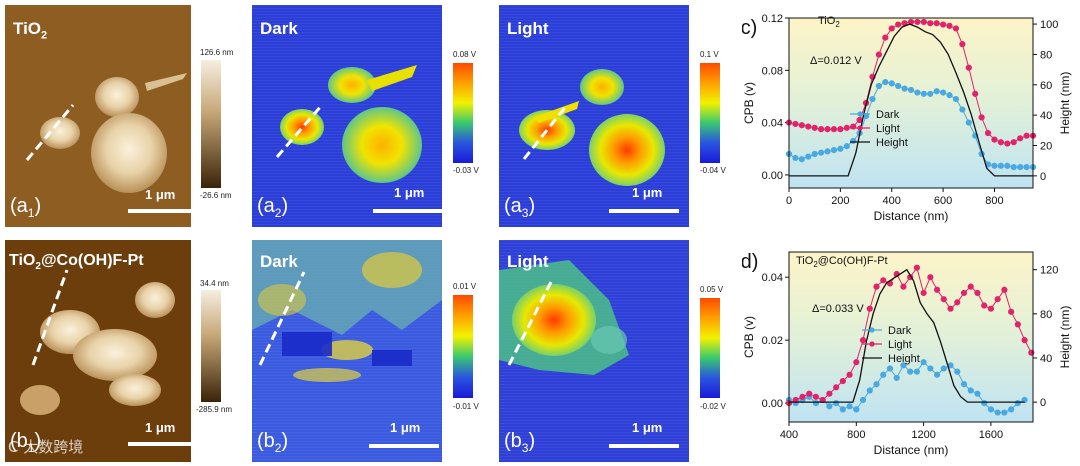 The image size is (1080, 466). Describe the element at coordinates (466, 170) in the screenshot. I see `a2-cbar-bottom: -0.03 V` at that location.